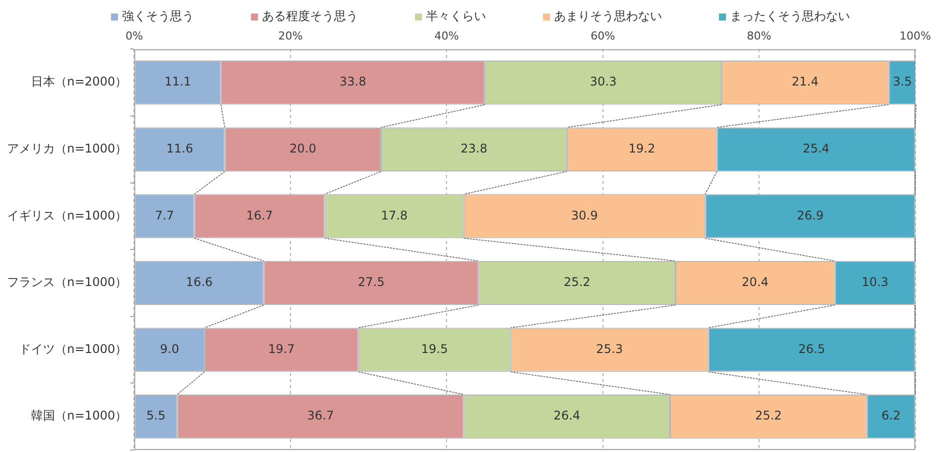 This screenshot has height=452, width=937. I want to click on y-tick-label: 韓国（n=1000）, so click(79, 415).